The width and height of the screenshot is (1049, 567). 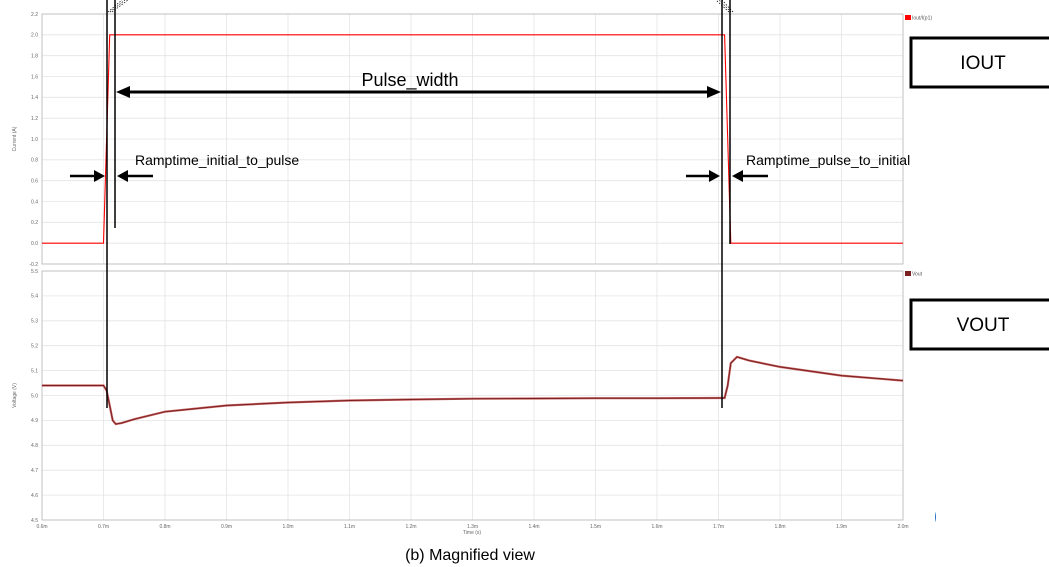 I want to click on time-x-tick-label: 1.6m, so click(x=656, y=527).